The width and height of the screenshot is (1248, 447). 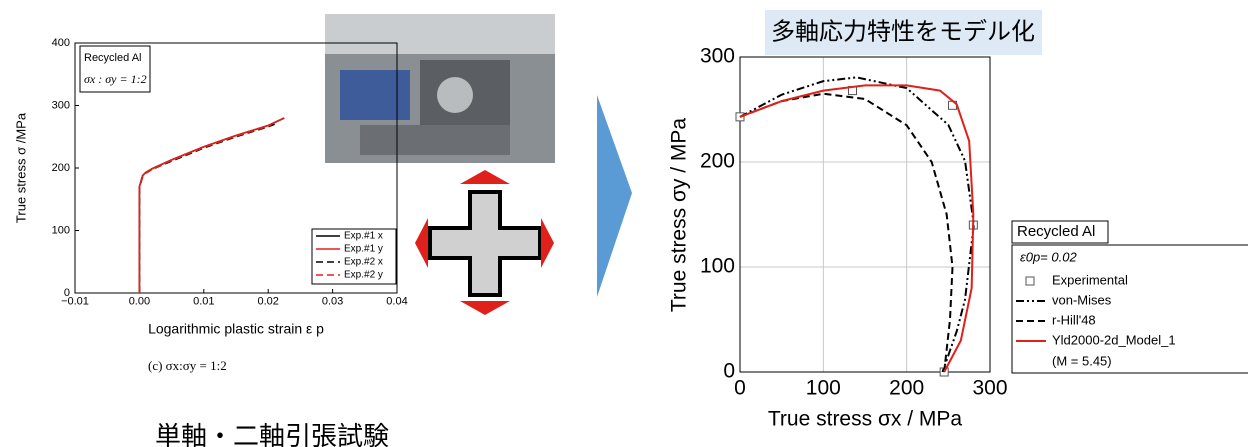 I want to click on title-box, so click(x=903, y=32).